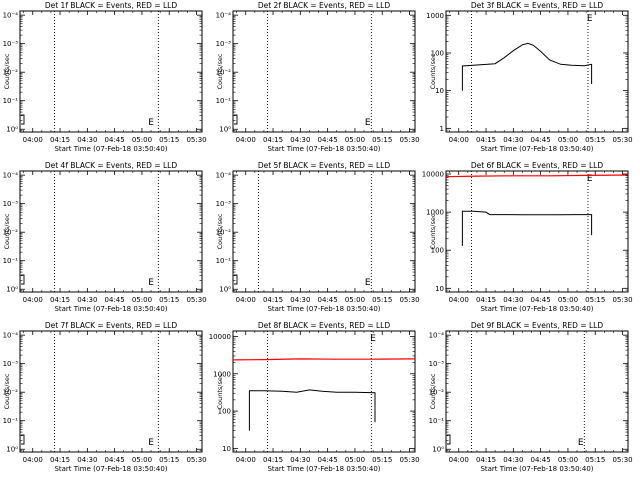  I want to click on panel-title: Det 3f BLACK = Events, RED = LLD, so click(537, 5).